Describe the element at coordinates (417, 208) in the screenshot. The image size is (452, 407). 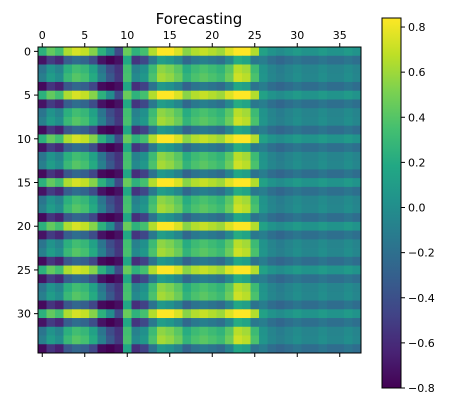
I see `colorbar-tick-label: 0.0` at that location.